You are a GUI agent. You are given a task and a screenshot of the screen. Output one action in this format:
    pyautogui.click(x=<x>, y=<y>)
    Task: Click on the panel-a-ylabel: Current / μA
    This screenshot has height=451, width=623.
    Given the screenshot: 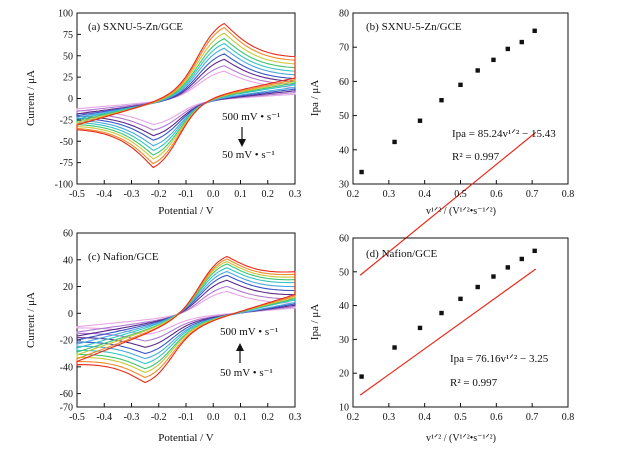 What is the action you would take?
    pyautogui.click(x=31, y=98)
    